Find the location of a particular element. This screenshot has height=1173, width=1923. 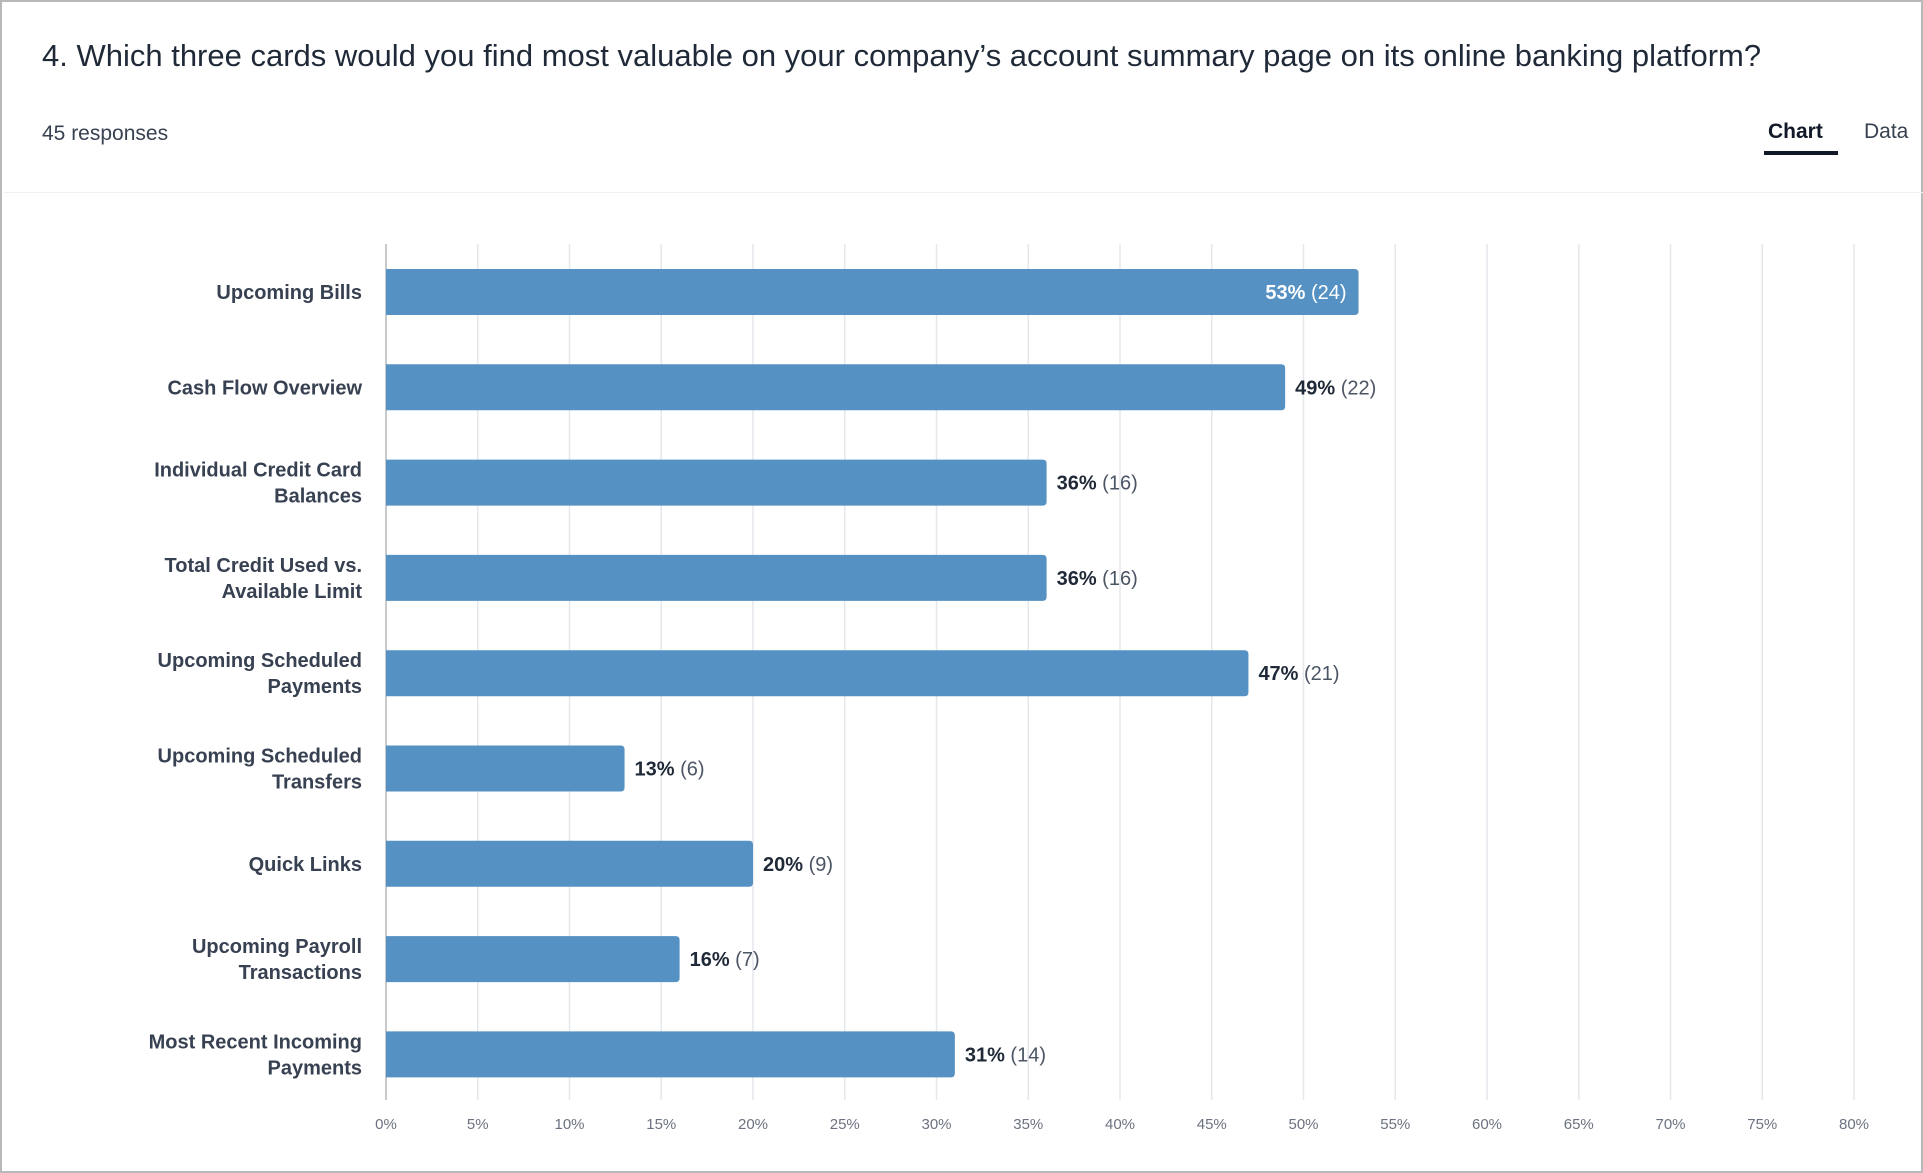

tab-data: Data is located at coordinates (1886, 131).